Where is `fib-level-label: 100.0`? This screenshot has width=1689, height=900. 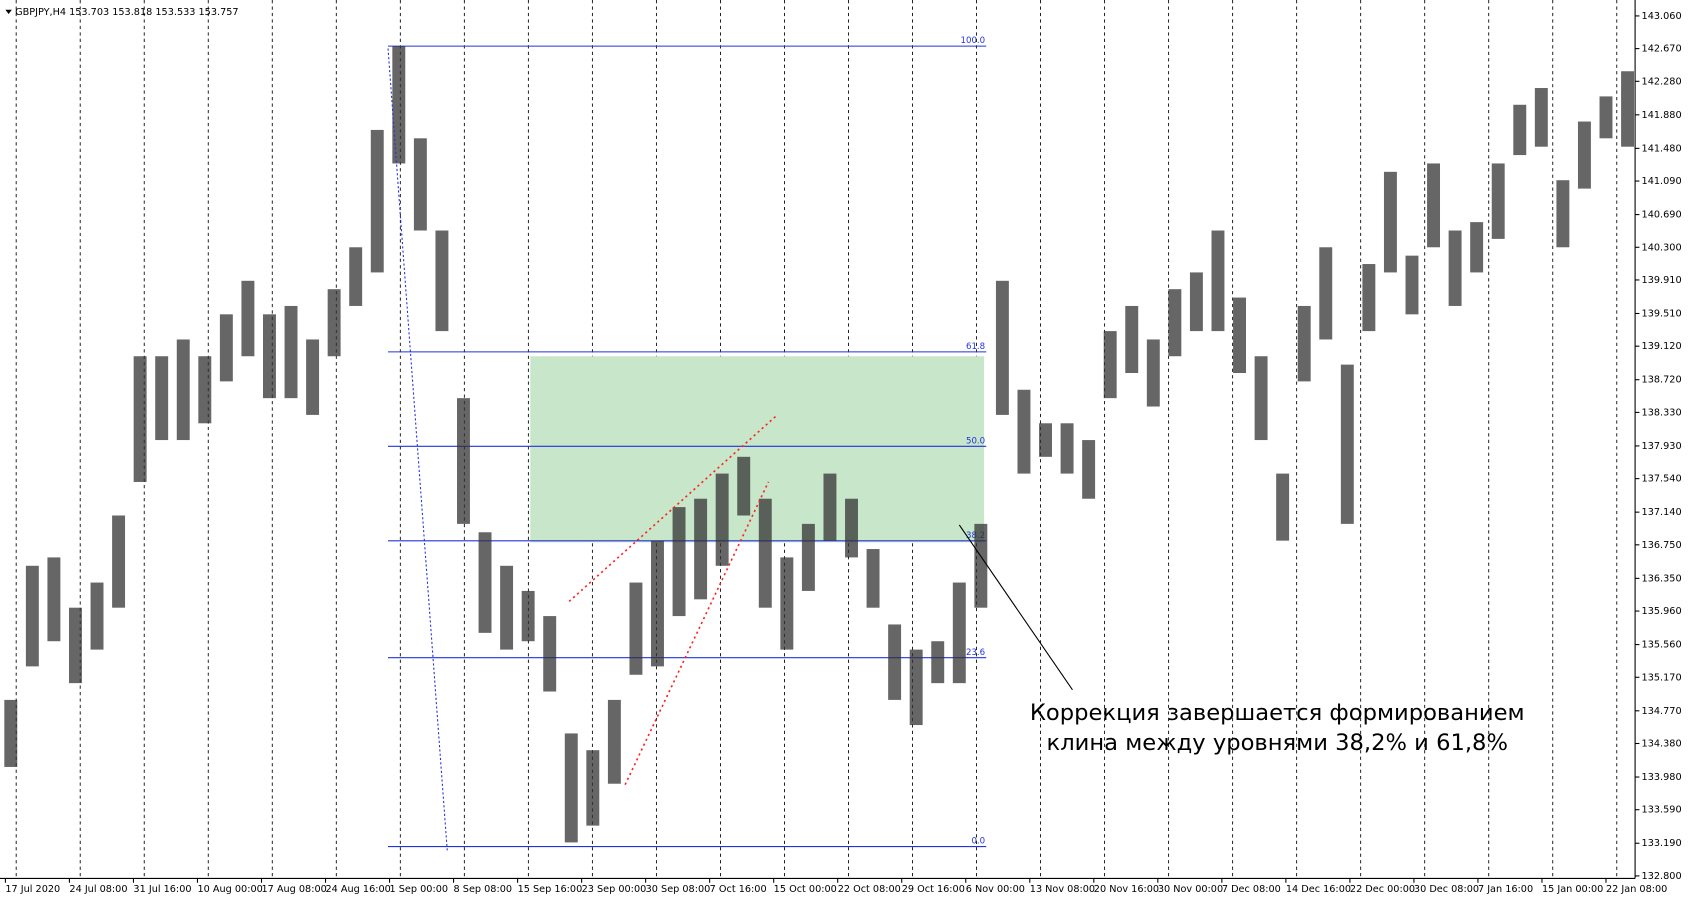 fib-level-label: 100.0 is located at coordinates (973, 41).